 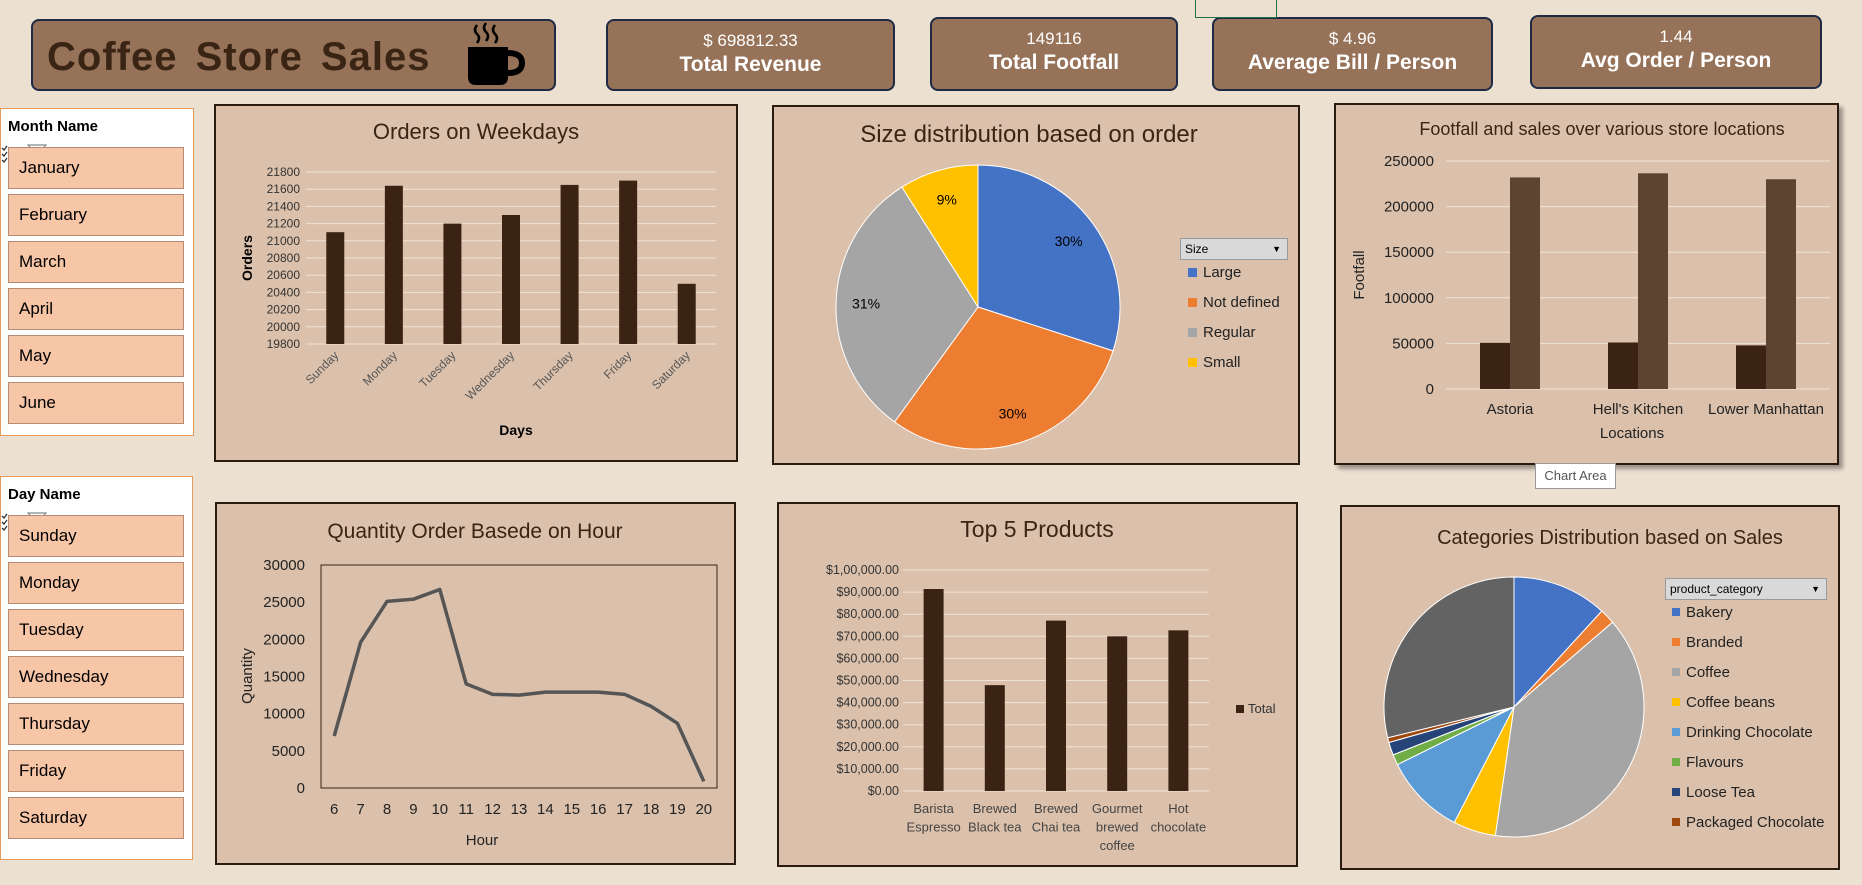 What do you see at coordinates (334, 809) in the screenshot?
I see `x-tick-label: 6` at bounding box center [334, 809].